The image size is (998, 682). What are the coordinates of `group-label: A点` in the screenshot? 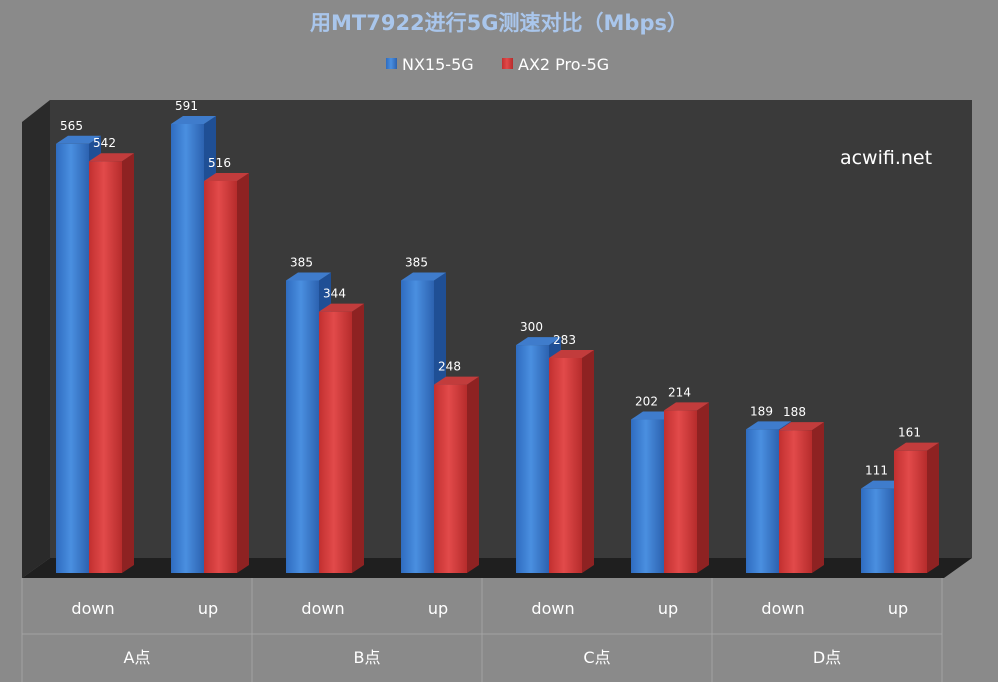 It's located at (137, 657).